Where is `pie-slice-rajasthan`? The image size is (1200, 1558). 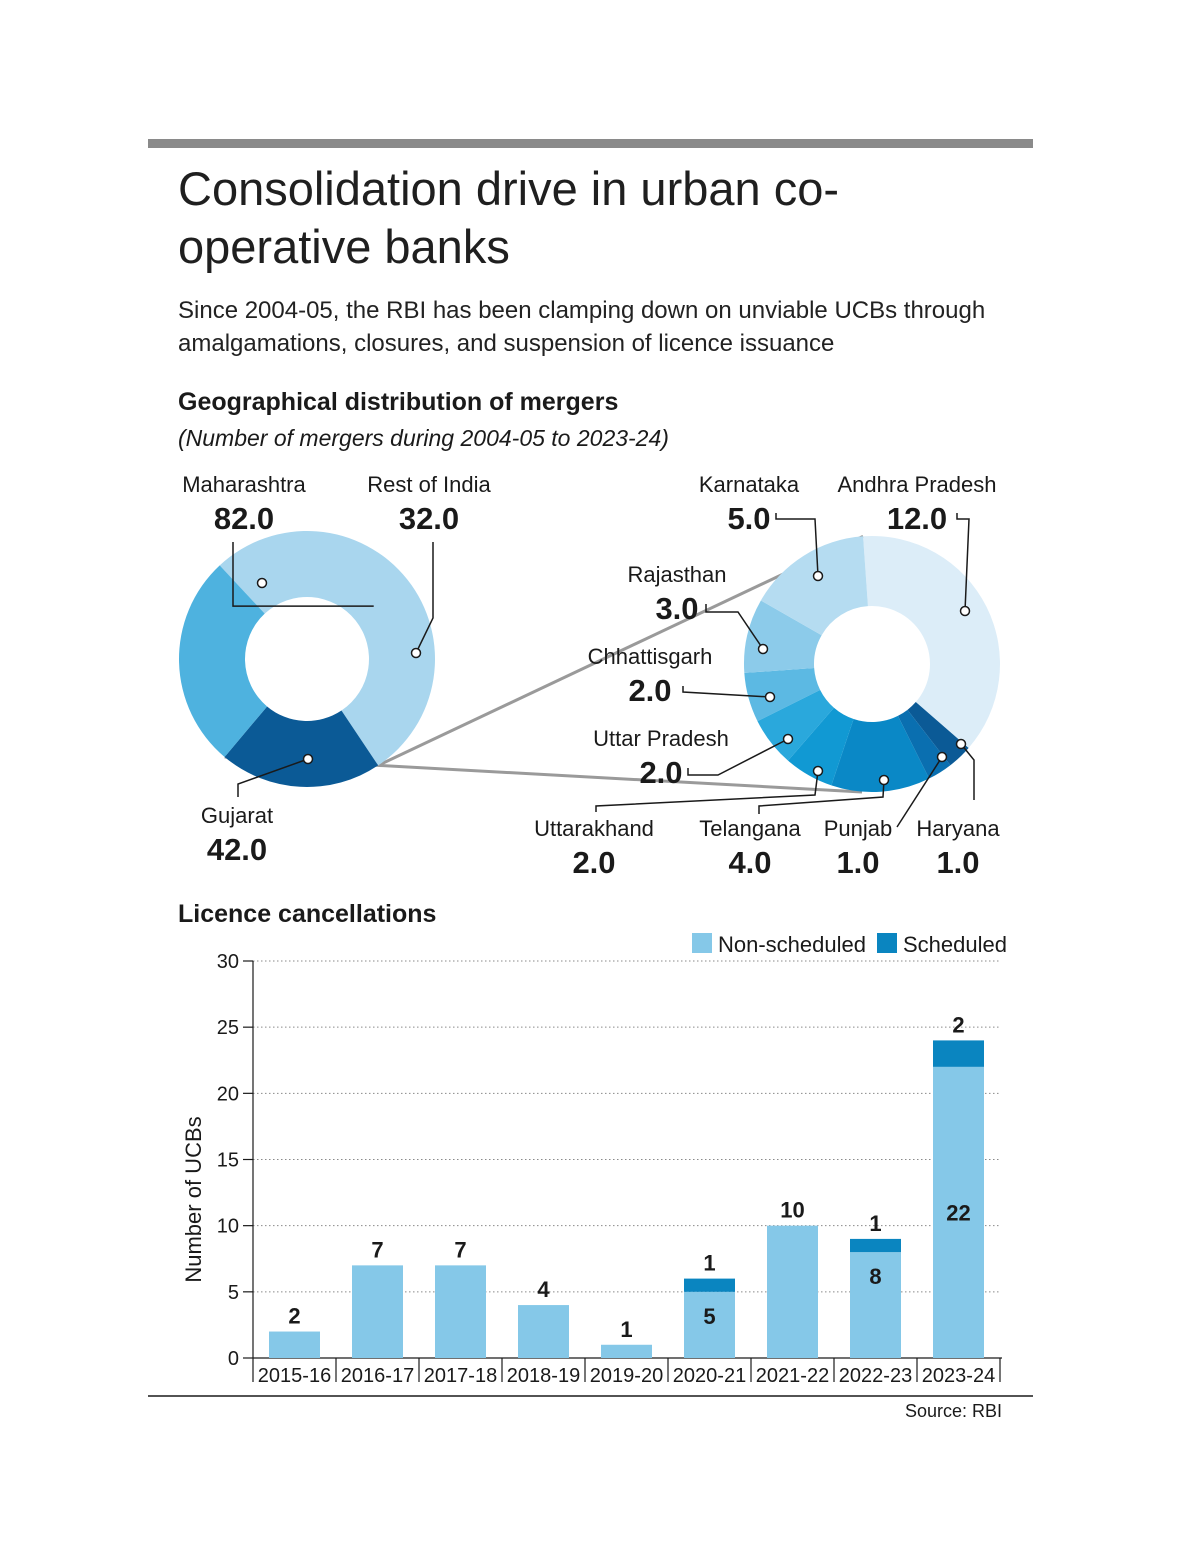 pie-slice-rajasthan is located at coordinates (783, 636).